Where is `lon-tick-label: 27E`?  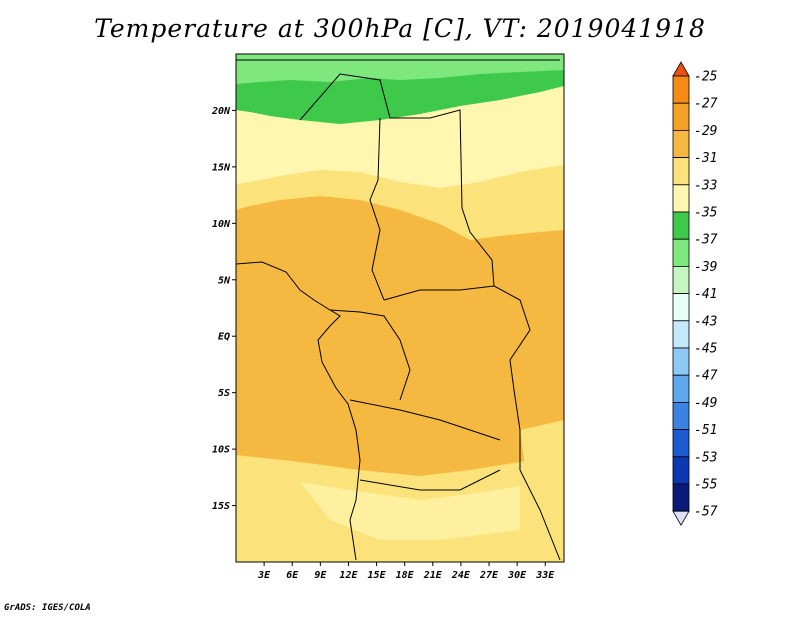
lon-tick-label: 27E is located at coordinates (489, 575).